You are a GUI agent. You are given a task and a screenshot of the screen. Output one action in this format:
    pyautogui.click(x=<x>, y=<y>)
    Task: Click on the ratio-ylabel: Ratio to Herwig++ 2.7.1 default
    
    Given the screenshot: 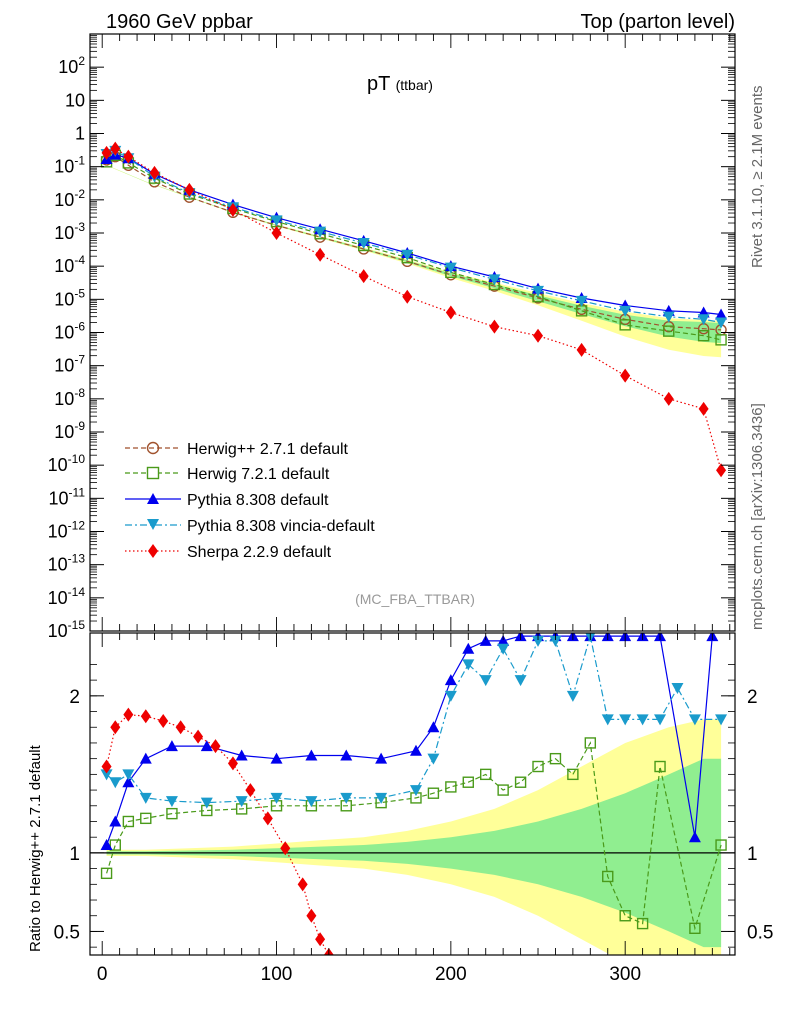 What is the action you would take?
    pyautogui.click(x=35, y=848)
    